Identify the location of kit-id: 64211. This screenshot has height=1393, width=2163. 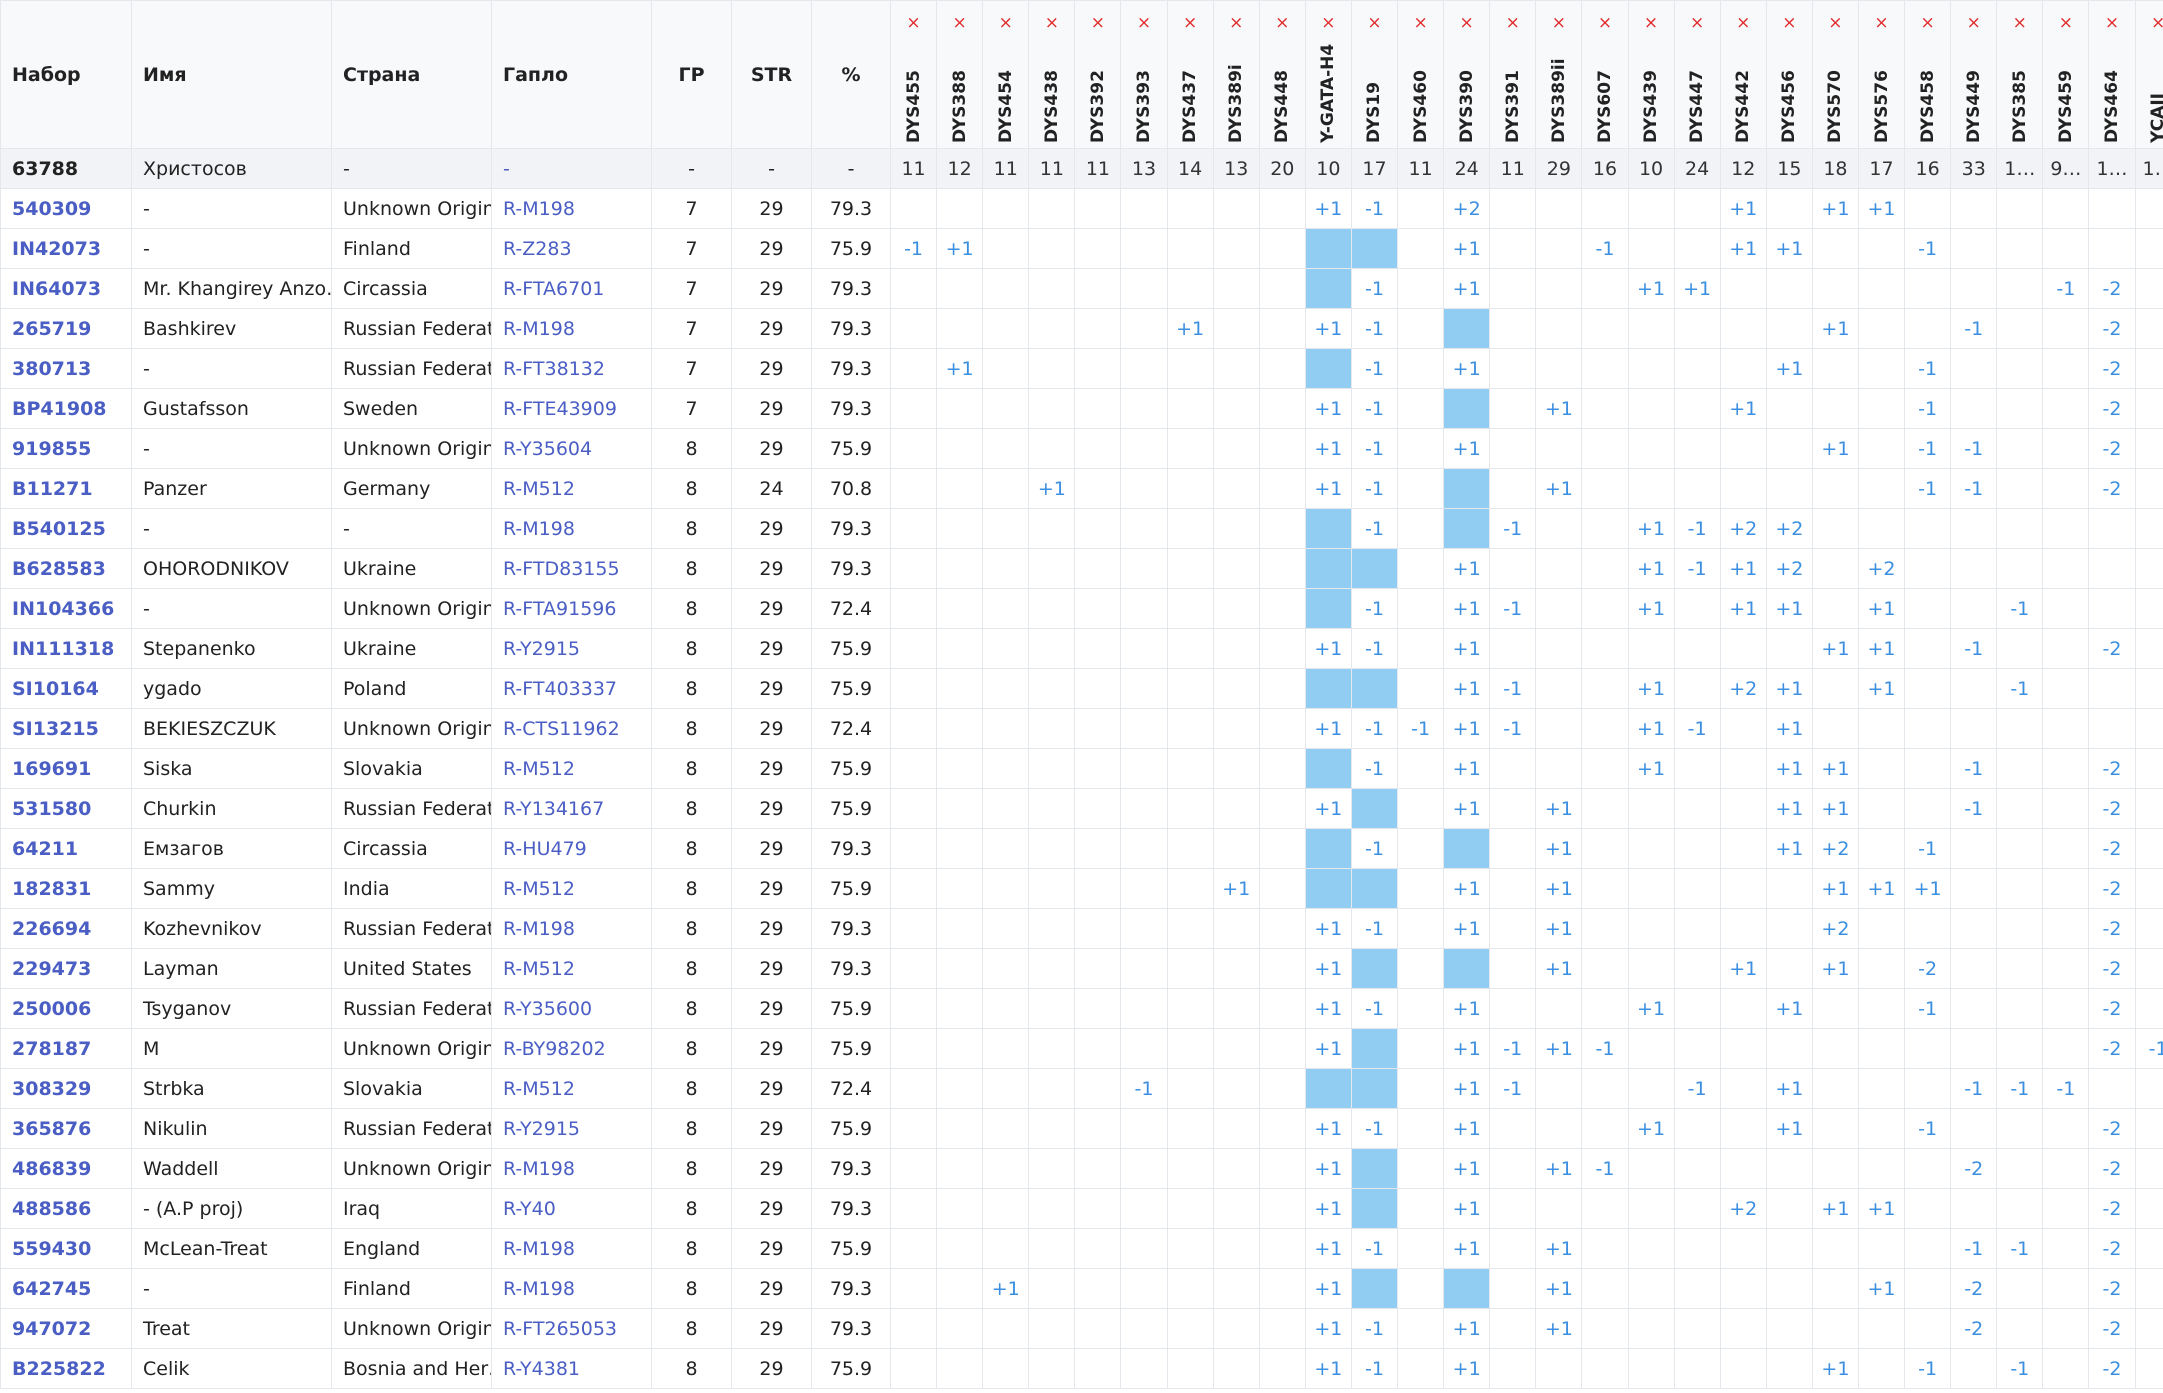
(66, 848).